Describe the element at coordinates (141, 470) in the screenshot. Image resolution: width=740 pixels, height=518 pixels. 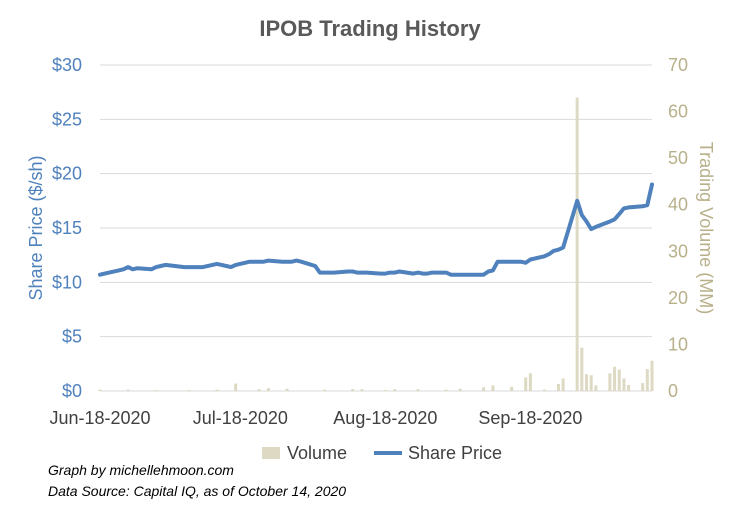
I see `credit-note: Graph by michellehmoon.com` at that location.